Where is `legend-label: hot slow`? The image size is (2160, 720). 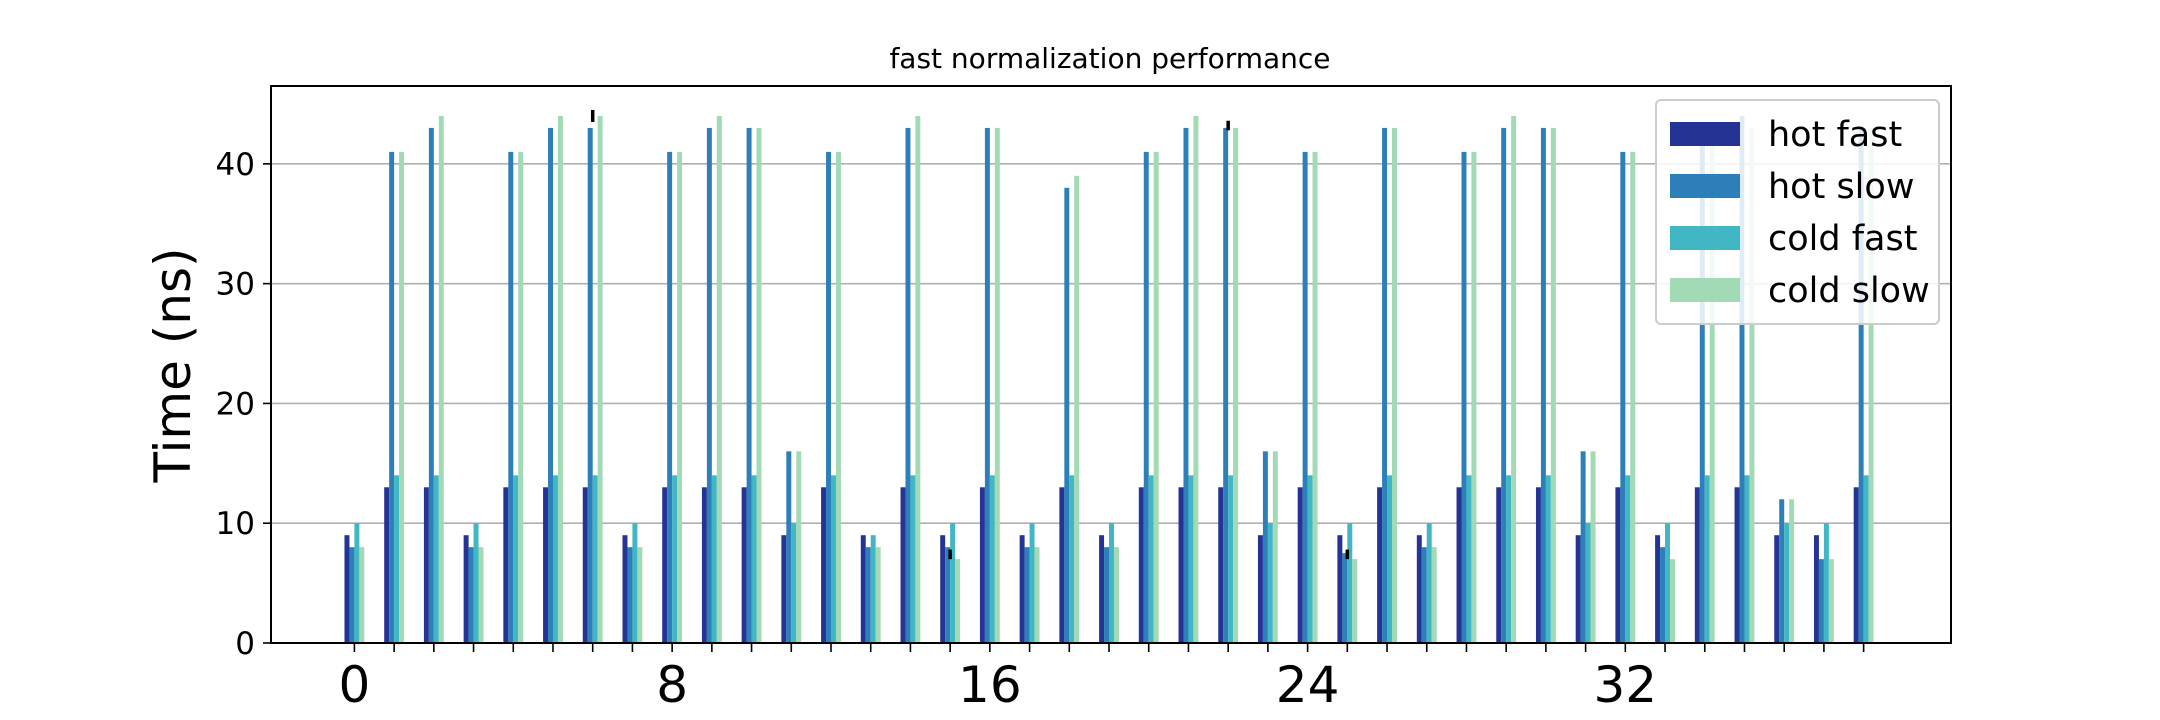 legend-label: hot slow is located at coordinates (1841, 187).